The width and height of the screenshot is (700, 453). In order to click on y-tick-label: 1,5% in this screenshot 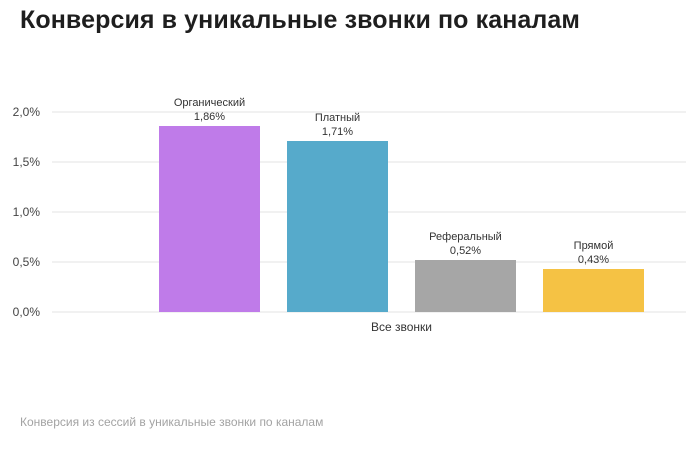, I will do `click(27, 162)`.